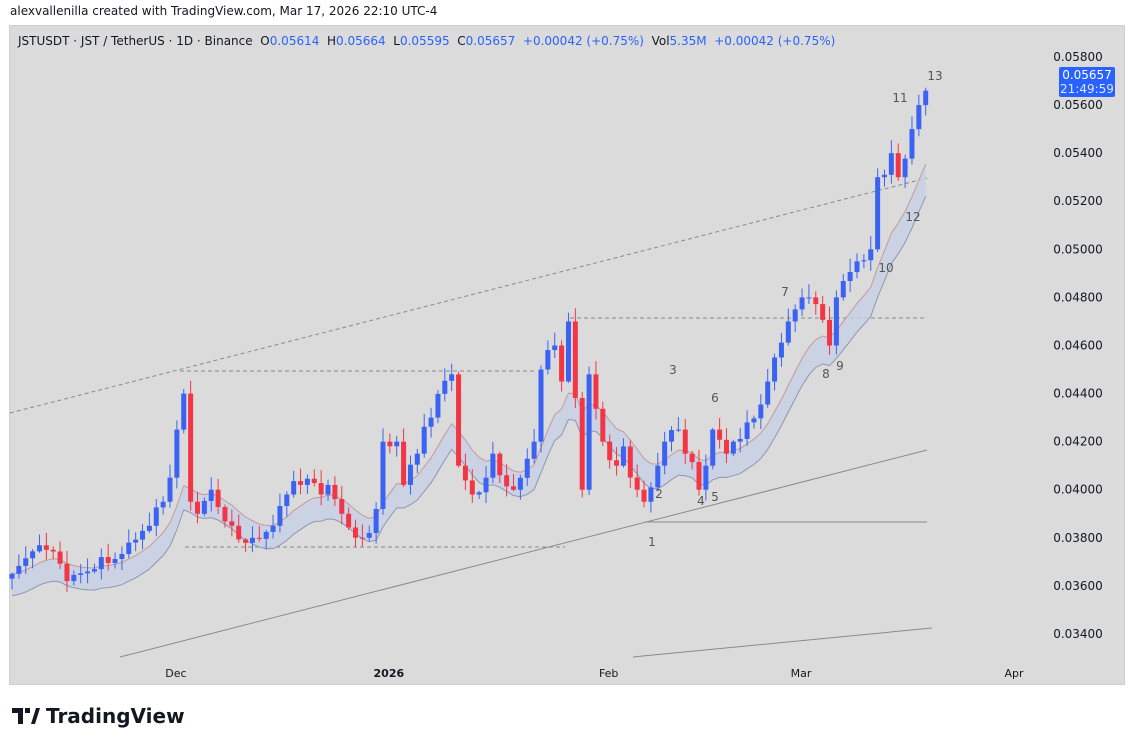 The image size is (1135, 745). What do you see at coordinates (782, 642) in the screenshot?
I see `bottom-trendline` at bounding box center [782, 642].